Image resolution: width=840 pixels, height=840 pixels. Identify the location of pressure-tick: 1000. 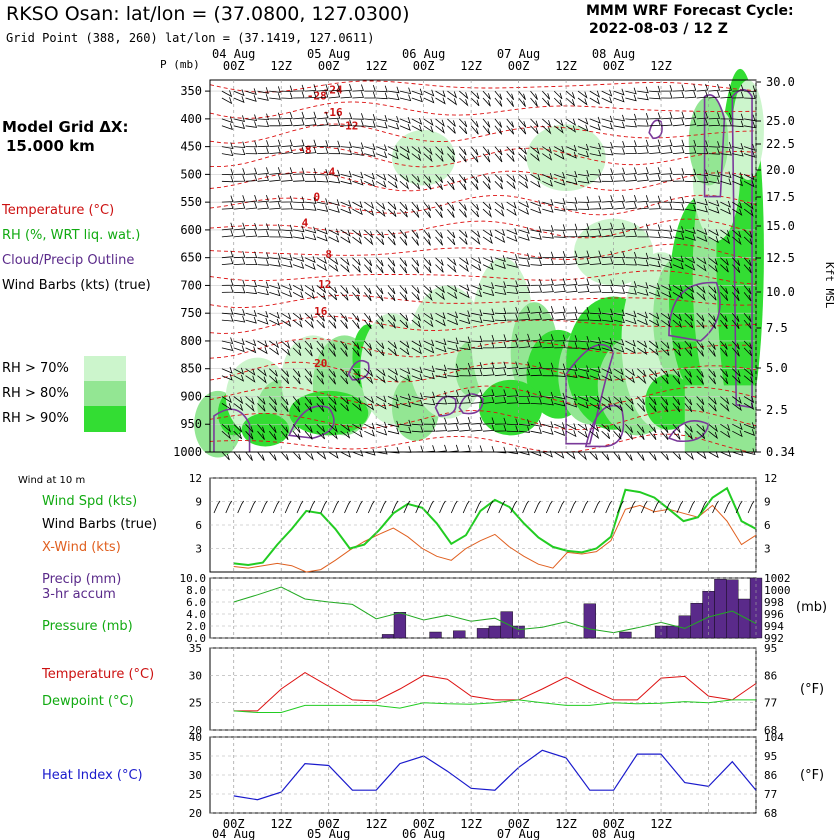
(777, 590).